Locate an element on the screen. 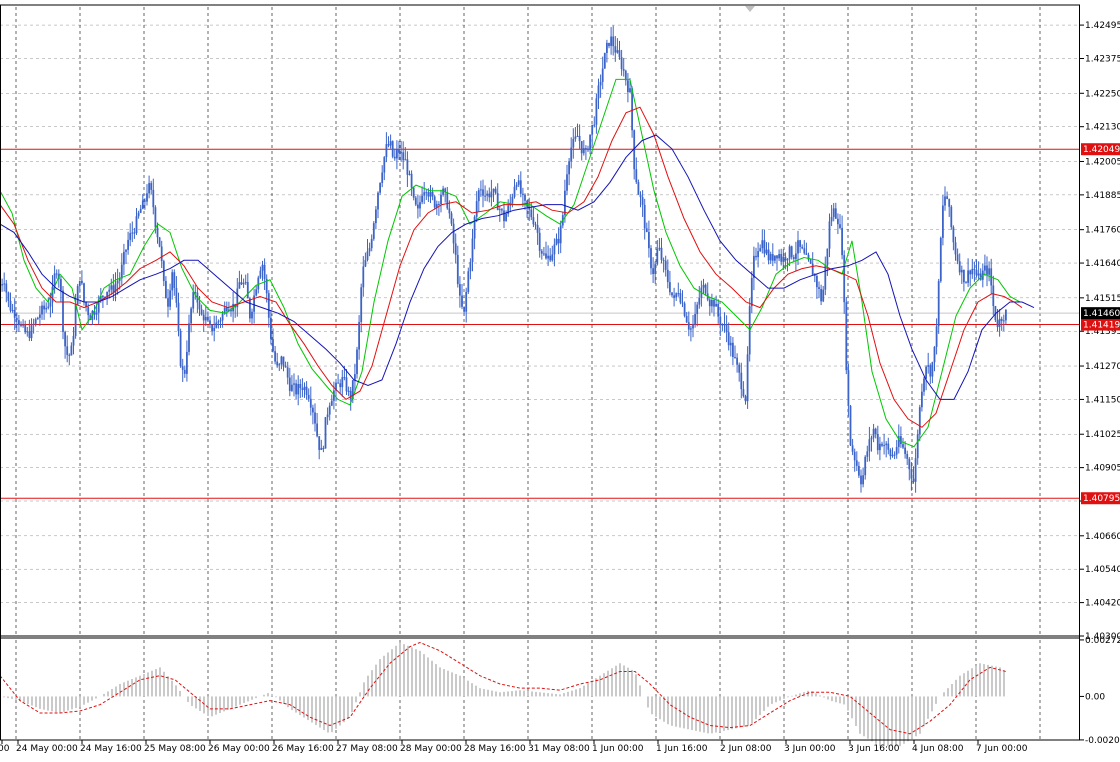 Image resolution: width=1120 pixels, height=762 pixels. current-price-label: 1.41460 is located at coordinates (1101, 314).